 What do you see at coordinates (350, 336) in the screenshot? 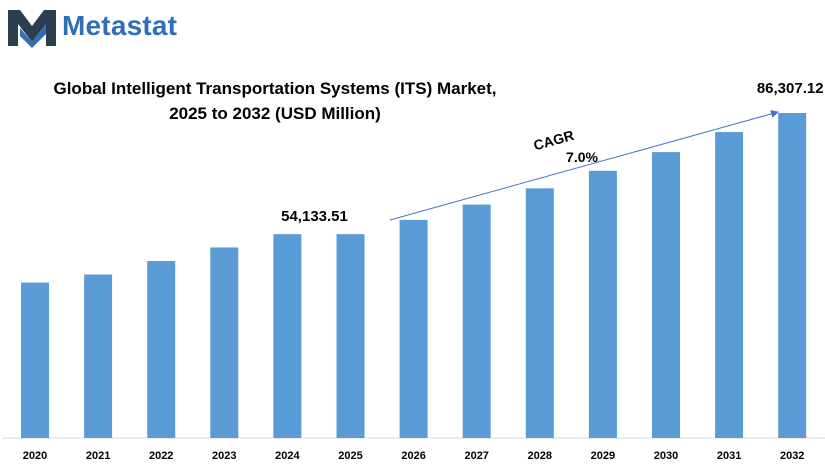
I see `bar-2025` at bounding box center [350, 336].